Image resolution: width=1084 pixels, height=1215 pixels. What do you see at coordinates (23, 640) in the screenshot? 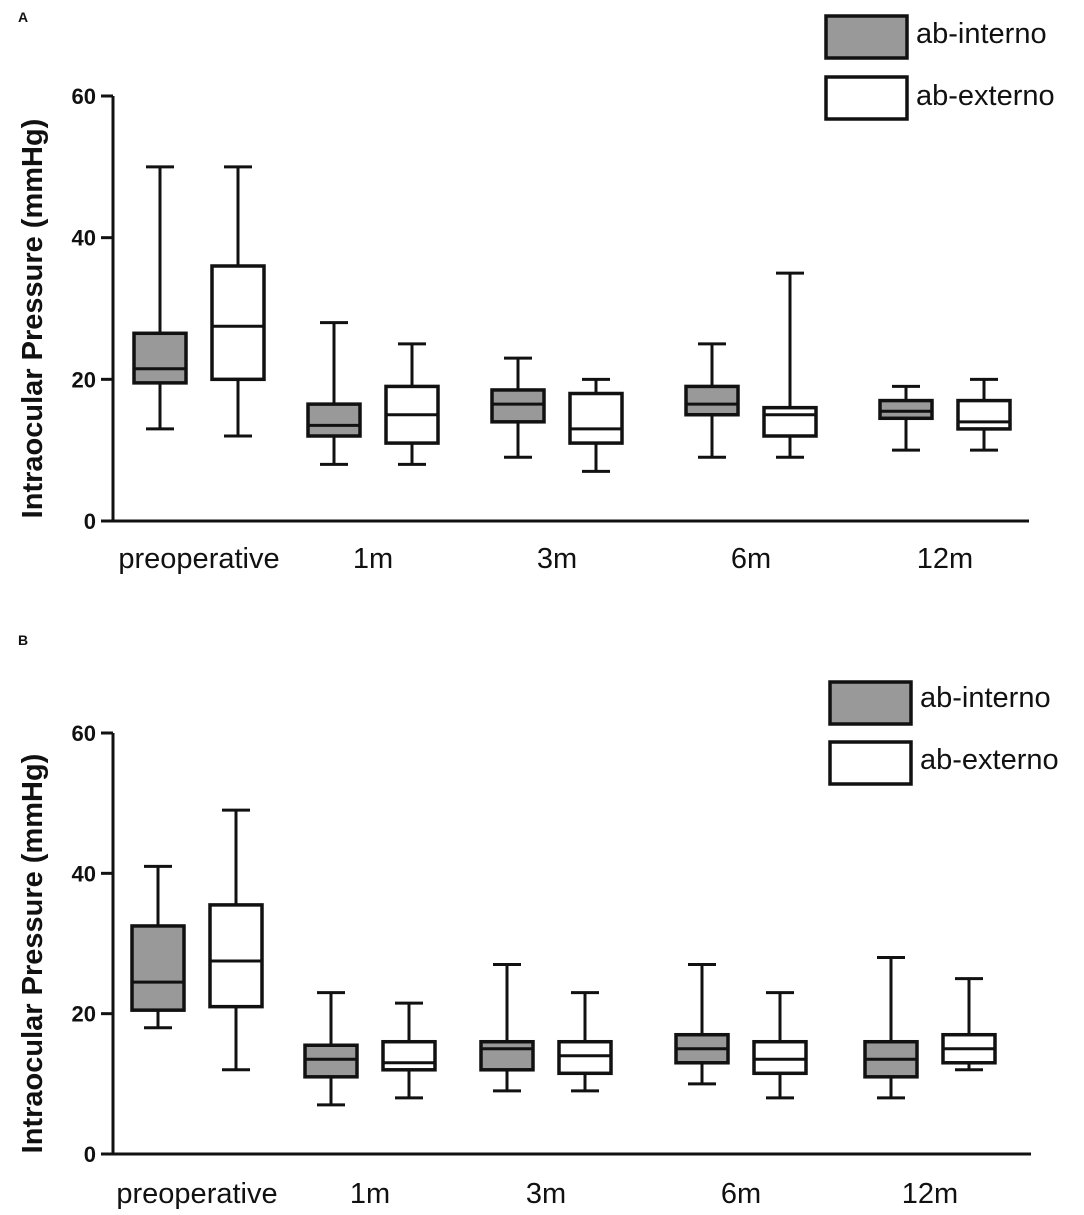
I see `panel-label: B` at bounding box center [23, 640].